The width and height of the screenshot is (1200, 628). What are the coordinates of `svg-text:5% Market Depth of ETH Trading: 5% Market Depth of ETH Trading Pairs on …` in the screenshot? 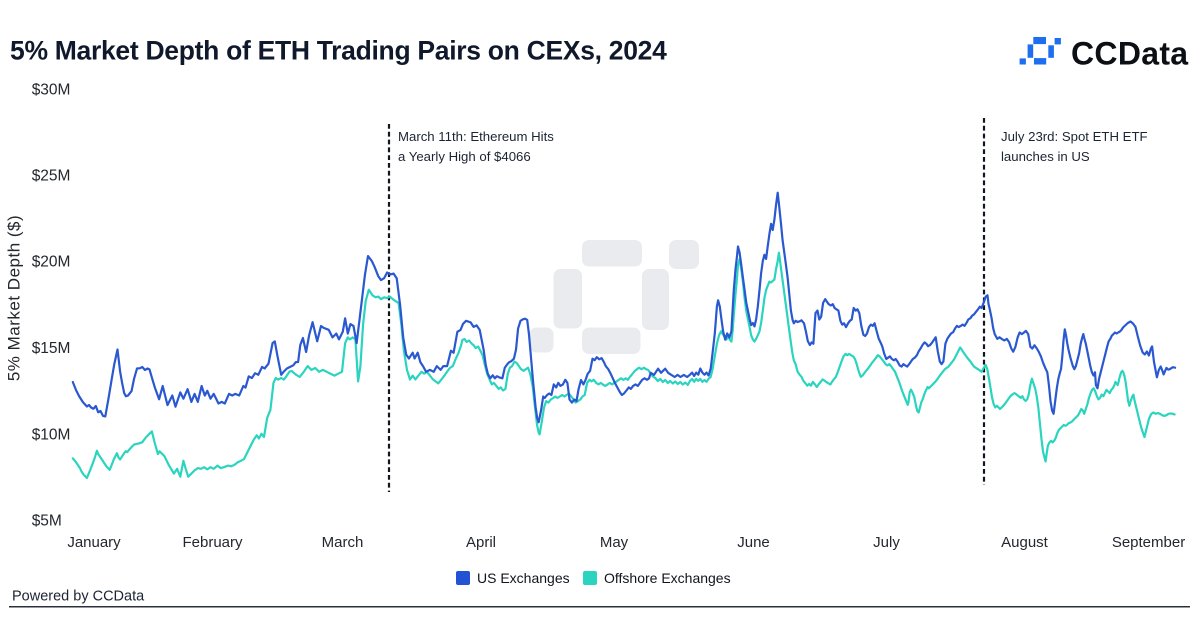 It's located at (338, 51).